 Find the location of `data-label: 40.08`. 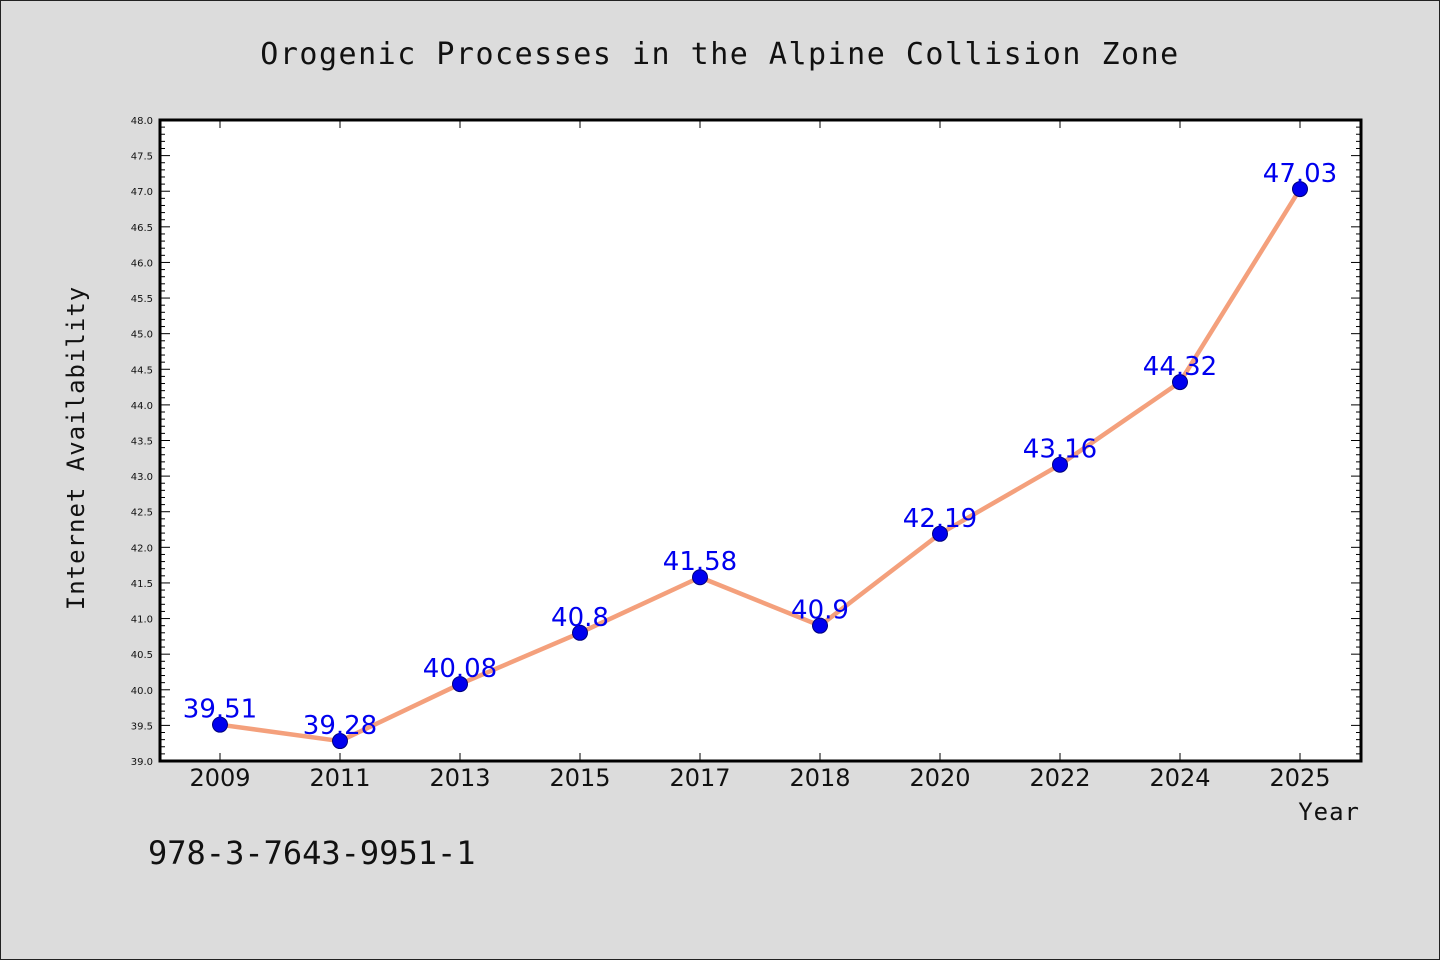

data-label: 40.08 is located at coordinates (460, 669).